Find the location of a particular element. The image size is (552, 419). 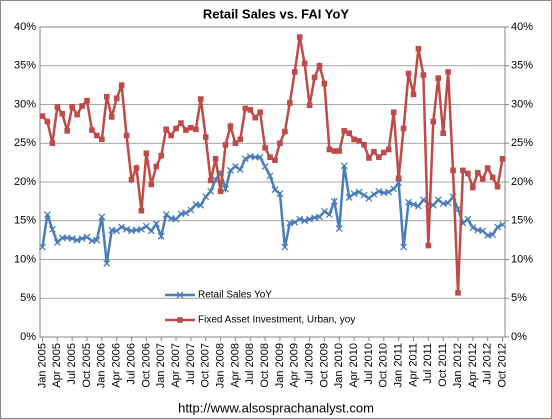

y-tick-label: 15% is located at coordinates (25, 221).